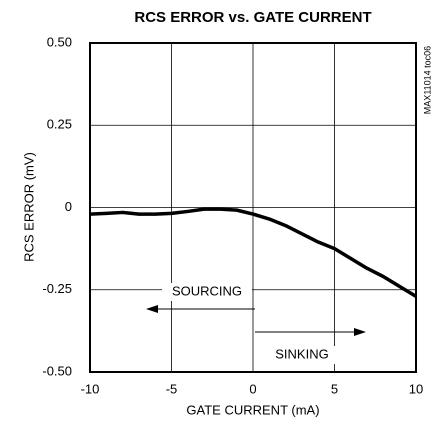 The height and width of the screenshot is (433, 441). What do you see at coordinates (59, 124) in the screenshot?
I see `y-tick-label: 0.25` at bounding box center [59, 124].